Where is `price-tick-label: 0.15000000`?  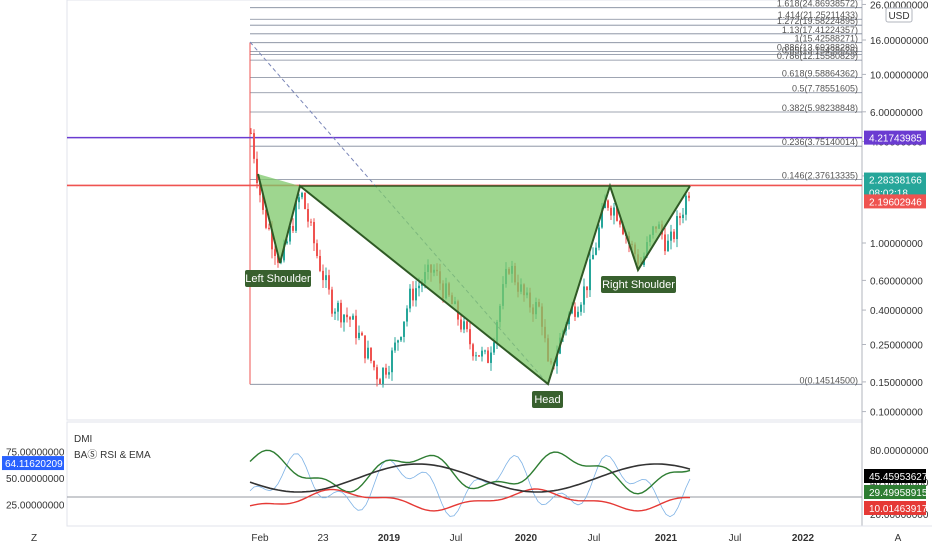 price-tick-label: 0.15000000 is located at coordinates (896, 383).